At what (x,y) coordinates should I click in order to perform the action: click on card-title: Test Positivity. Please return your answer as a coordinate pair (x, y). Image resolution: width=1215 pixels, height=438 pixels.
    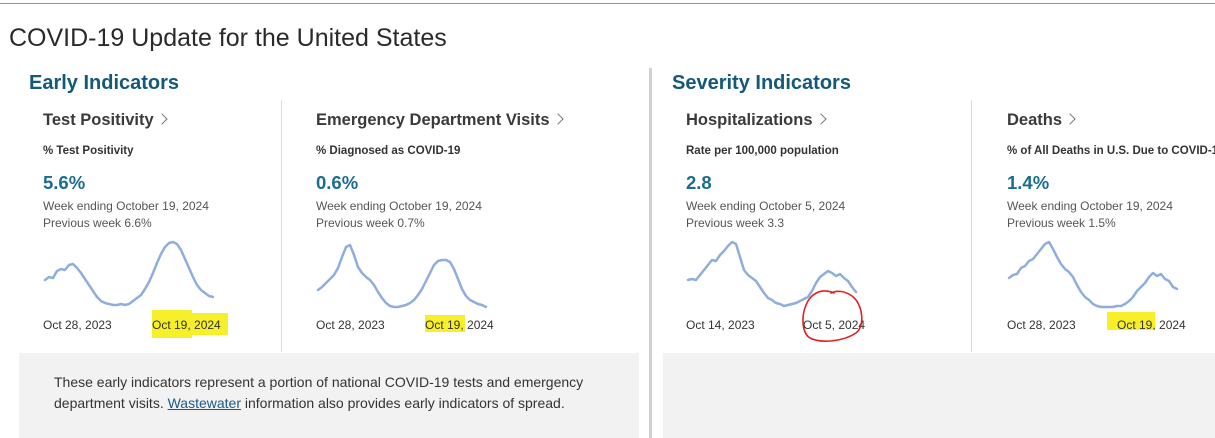
    Looking at the image, I should click on (98, 120).